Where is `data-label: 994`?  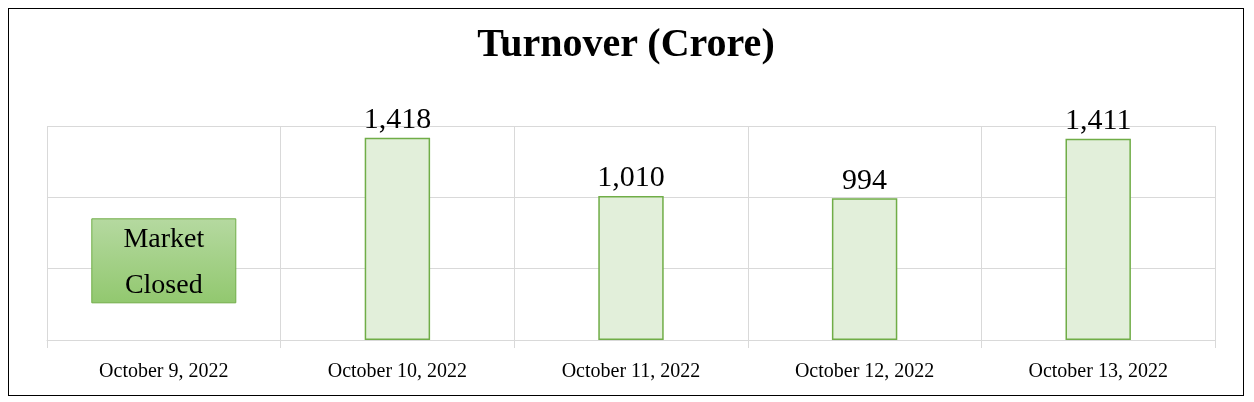 data-label: 994 is located at coordinates (865, 178).